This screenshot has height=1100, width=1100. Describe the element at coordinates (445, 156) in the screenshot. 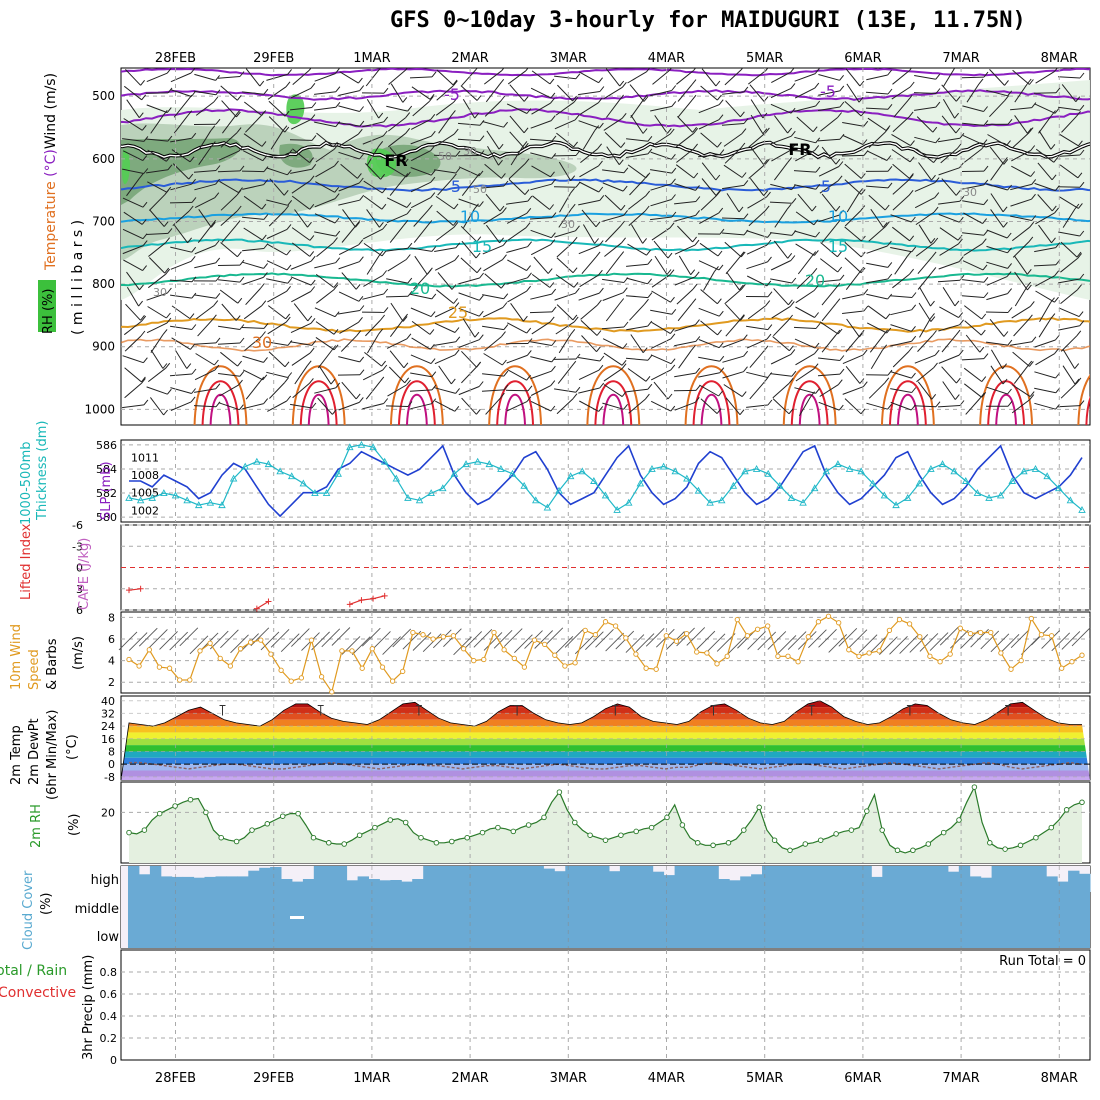

I see `contour-label: 50` at that location.